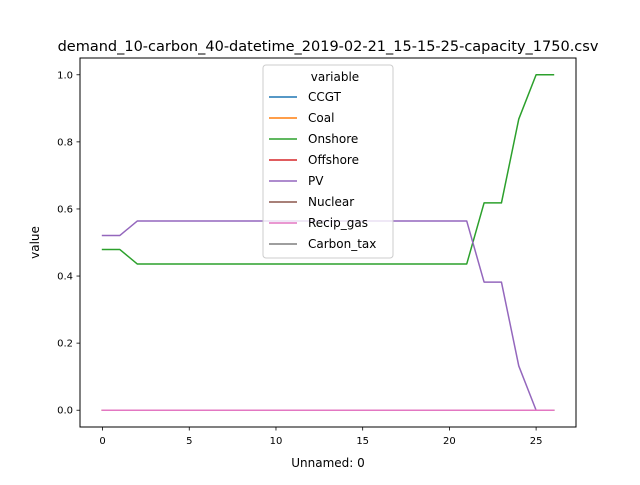 The image size is (640, 485). Describe the element at coordinates (321, 118) in the screenshot. I see `legend-label-coal: Coal` at that location.